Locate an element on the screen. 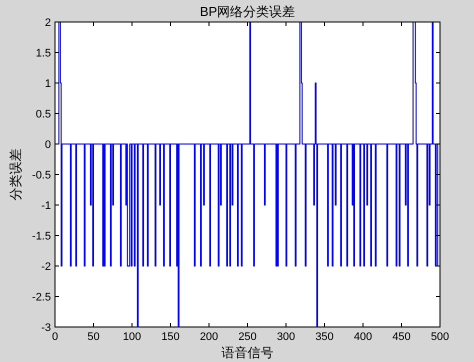 The width and height of the screenshot is (474, 362). x-tick-label: 100 is located at coordinates (132, 337).